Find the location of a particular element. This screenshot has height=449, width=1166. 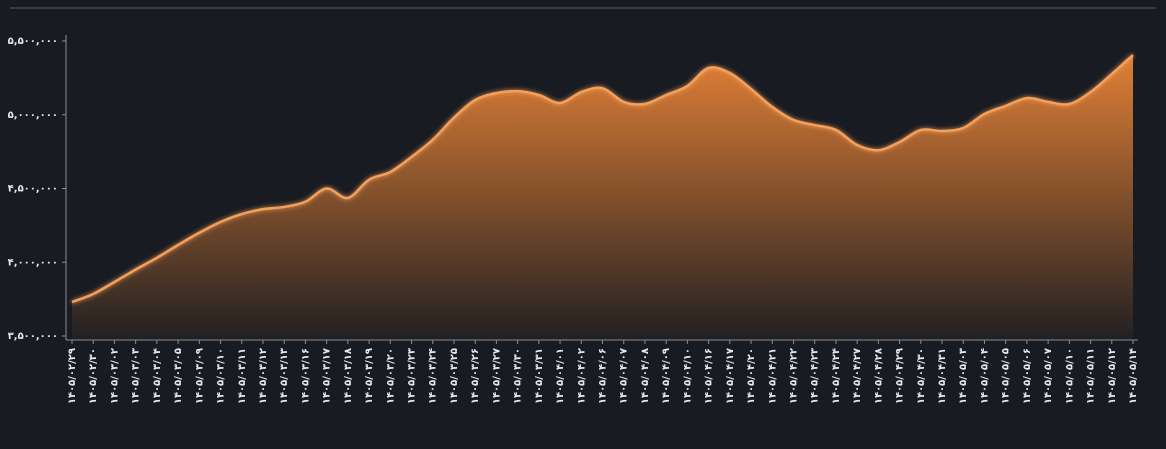

x-tick-label: ۱۴۰۵/۰۵/۰۷ is located at coordinates (1048, 376).